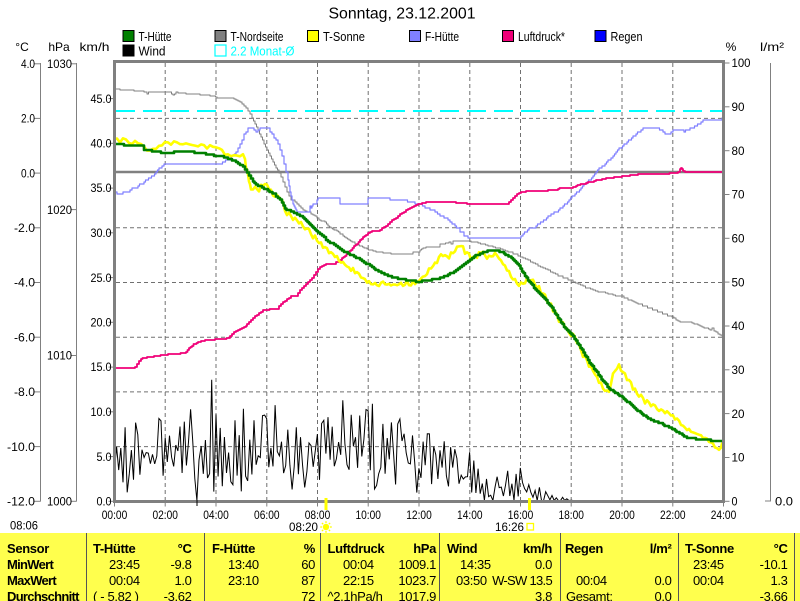 This screenshot has height=601, width=800. I want to click on svg-text: l/m², so click(772, 47).